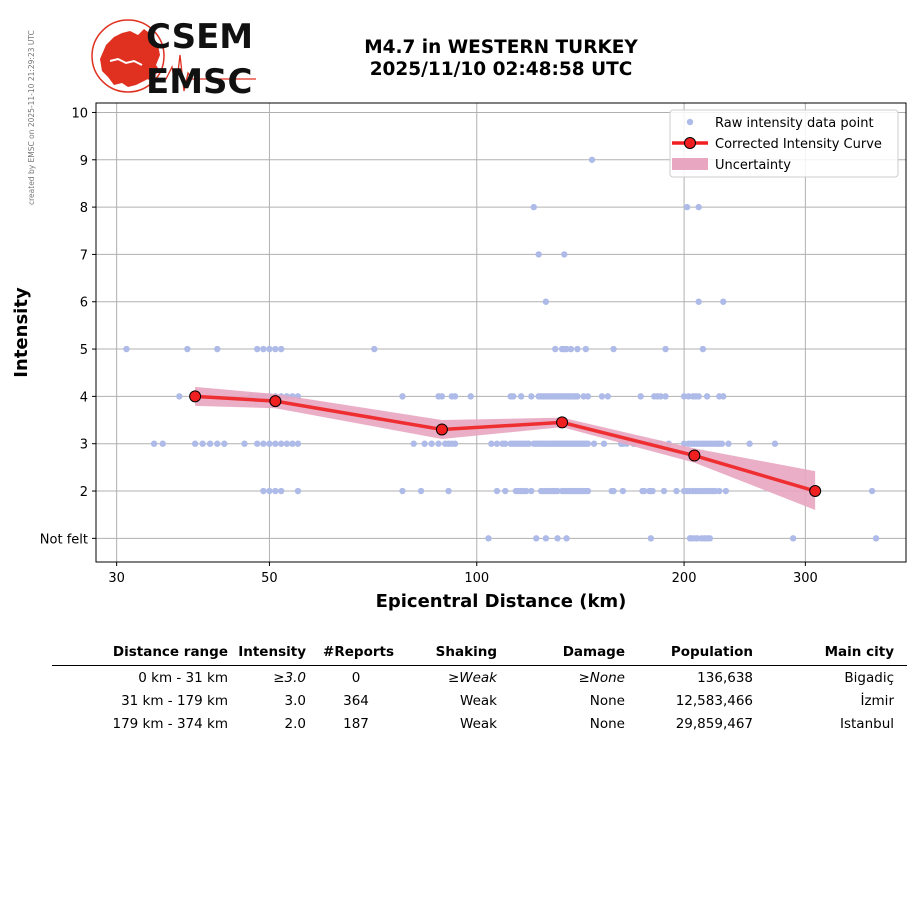 This screenshot has width=915, height=905. Describe the element at coordinates (725, 678) in the screenshot. I see `cell-population: 136,638` at that location.